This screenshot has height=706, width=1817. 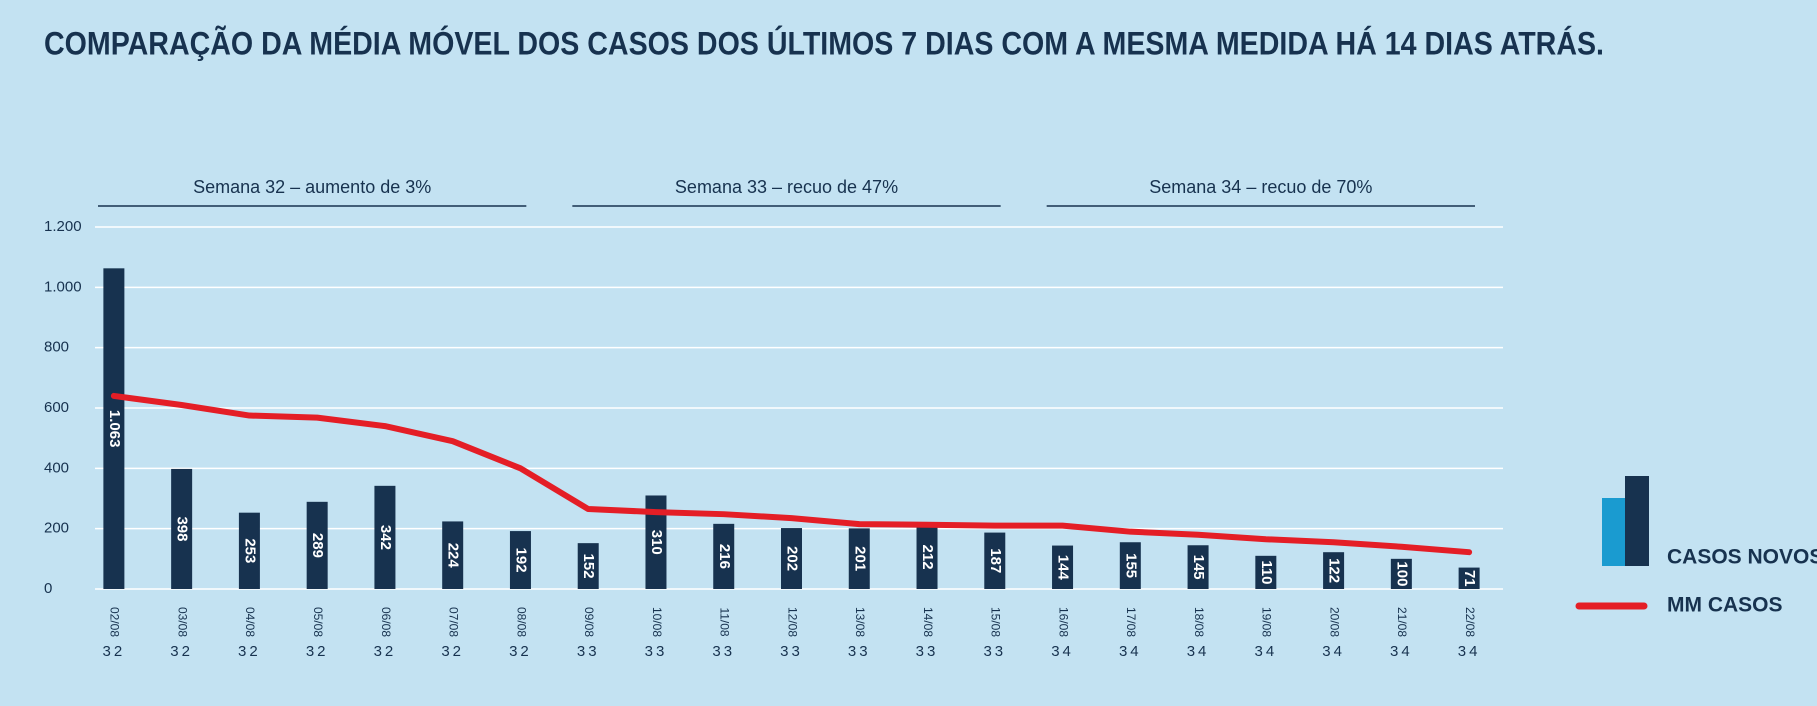 I want to click on y-tick-label: 200, so click(x=56, y=528).